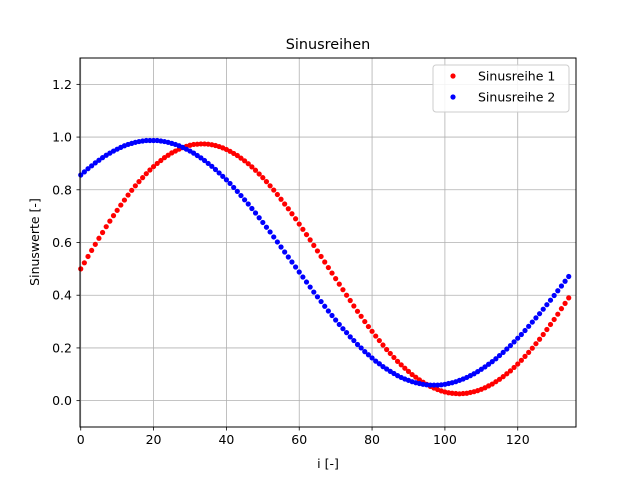  What do you see at coordinates (62, 137) in the screenshot?
I see `y-tick-label: 1.0` at bounding box center [62, 137].